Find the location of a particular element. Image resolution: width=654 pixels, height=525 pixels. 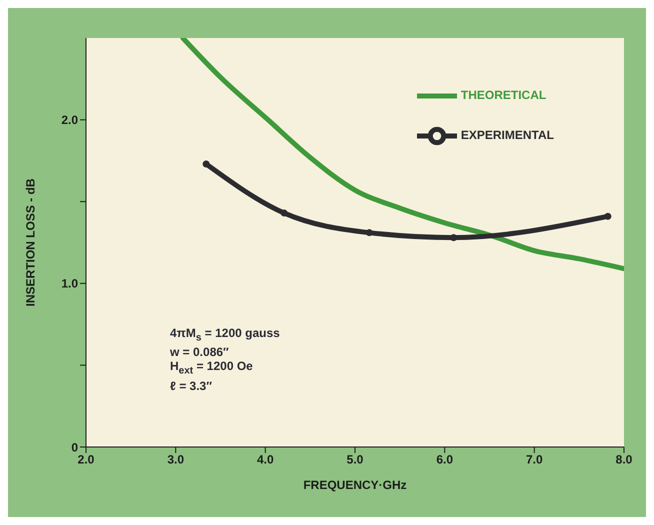

x-tick-label: 8.0 is located at coordinates (624, 459).